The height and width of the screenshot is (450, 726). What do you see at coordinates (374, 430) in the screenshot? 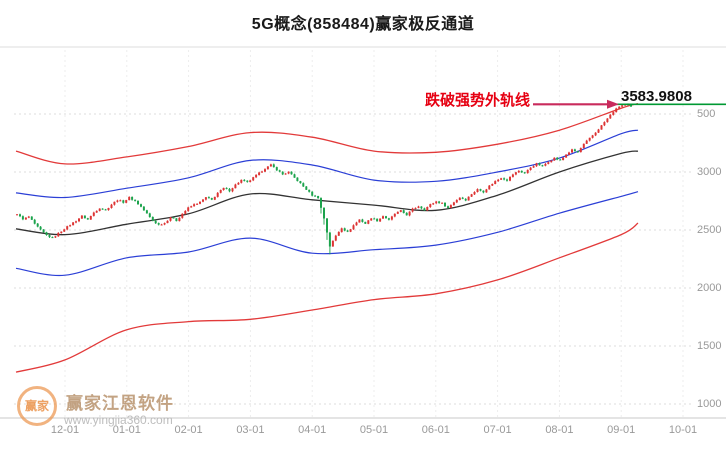
I see `x-axis-label: 05-01` at bounding box center [374, 430].